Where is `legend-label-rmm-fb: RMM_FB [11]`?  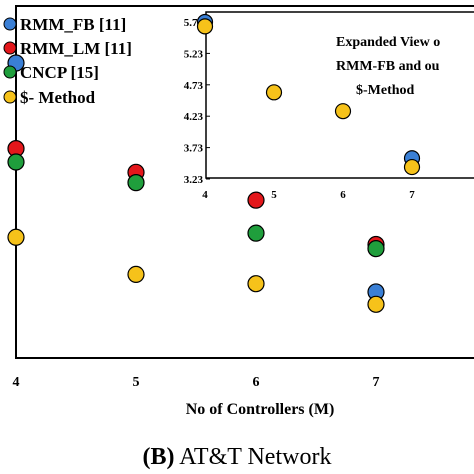 legend-label-rmm-fb: RMM_FB [11] is located at coordinates (73, 24).